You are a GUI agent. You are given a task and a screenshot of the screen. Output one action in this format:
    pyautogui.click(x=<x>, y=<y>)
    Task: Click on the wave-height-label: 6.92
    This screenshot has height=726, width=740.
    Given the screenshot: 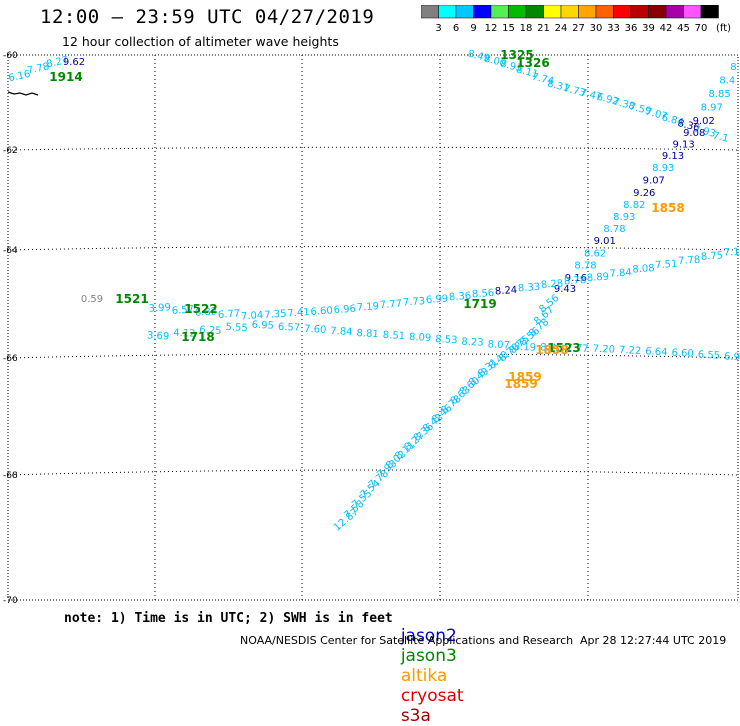 What is the action you would take?
    pyautogui.click(x=607, y=100)
    